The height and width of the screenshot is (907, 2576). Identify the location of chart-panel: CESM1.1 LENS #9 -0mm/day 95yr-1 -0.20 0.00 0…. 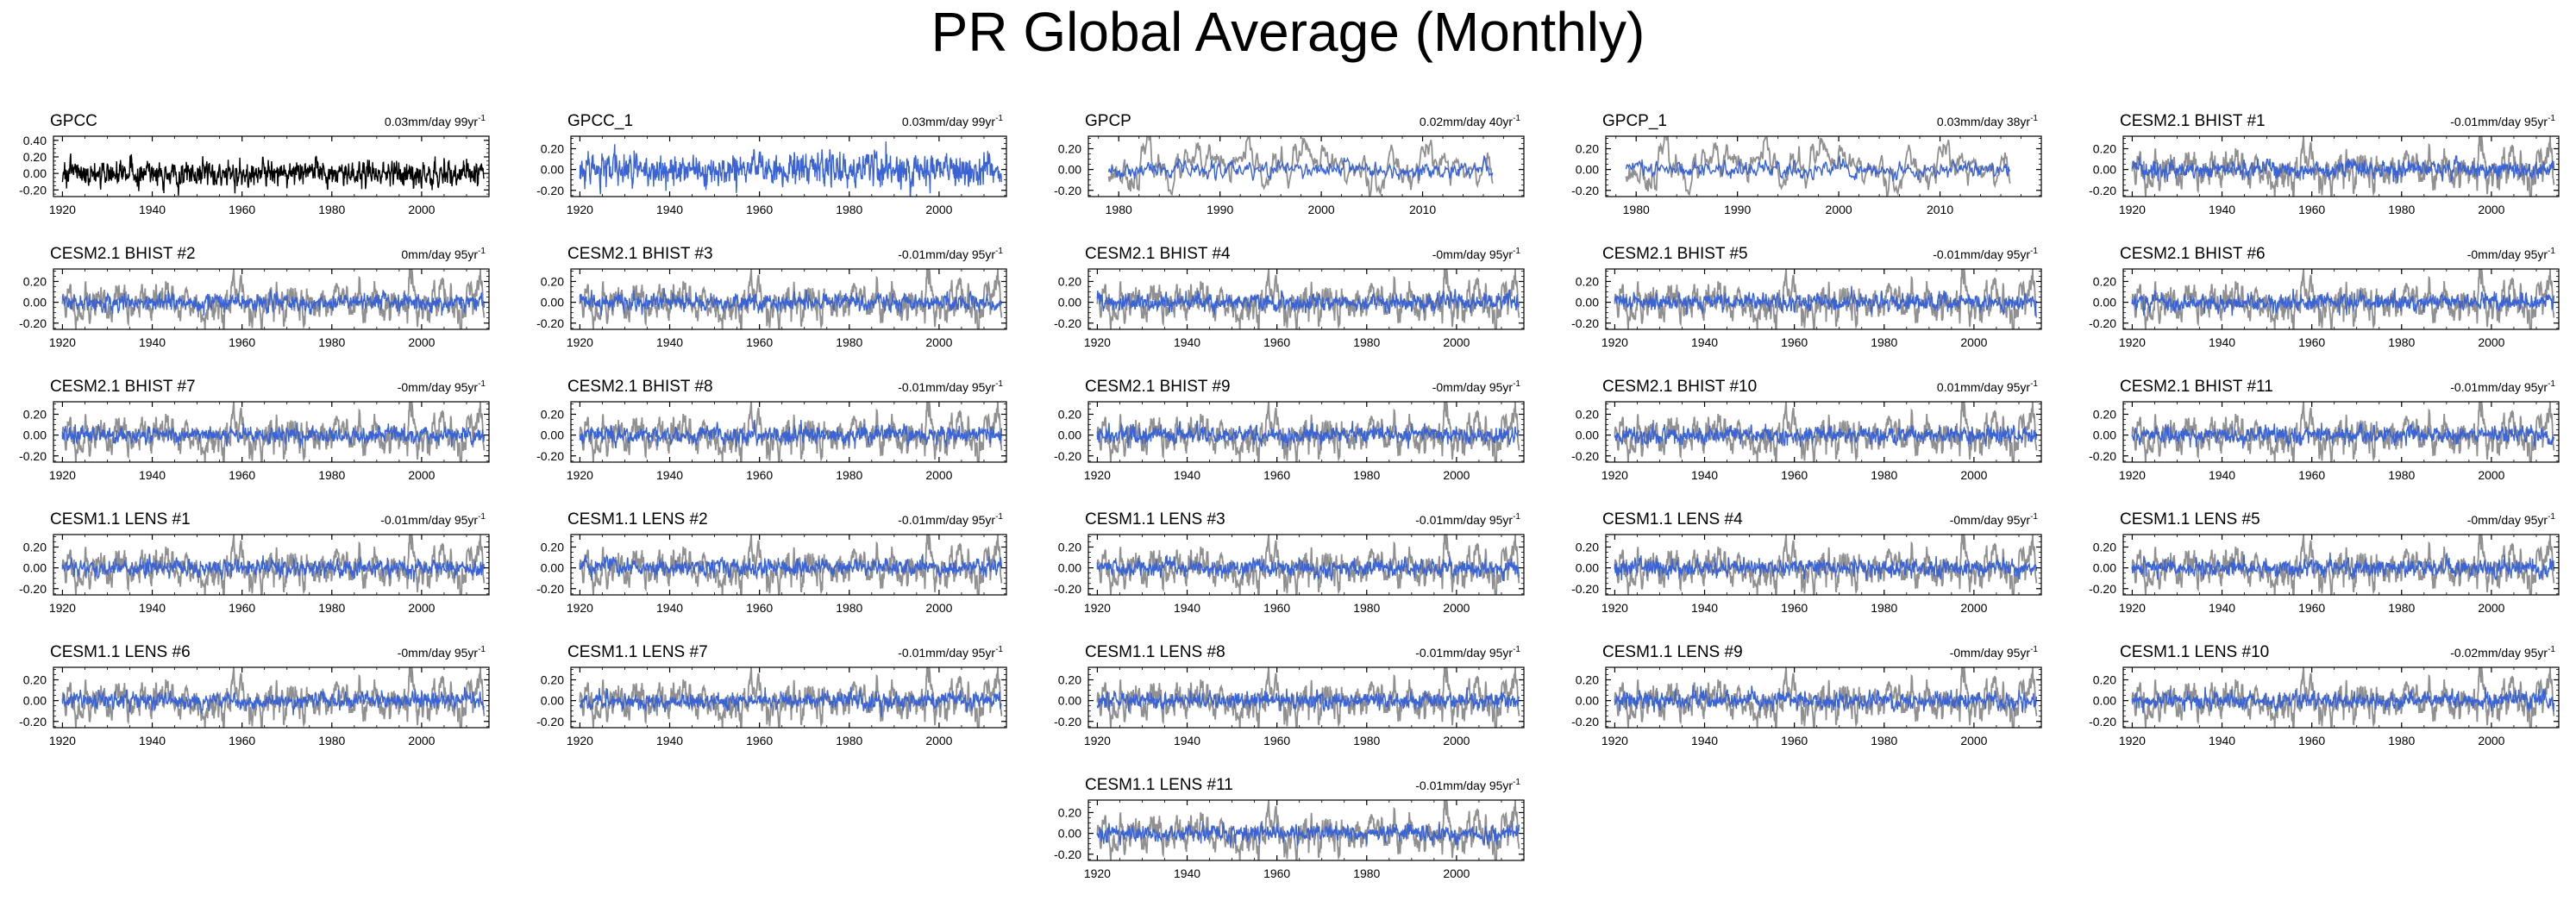
(1806, 695).